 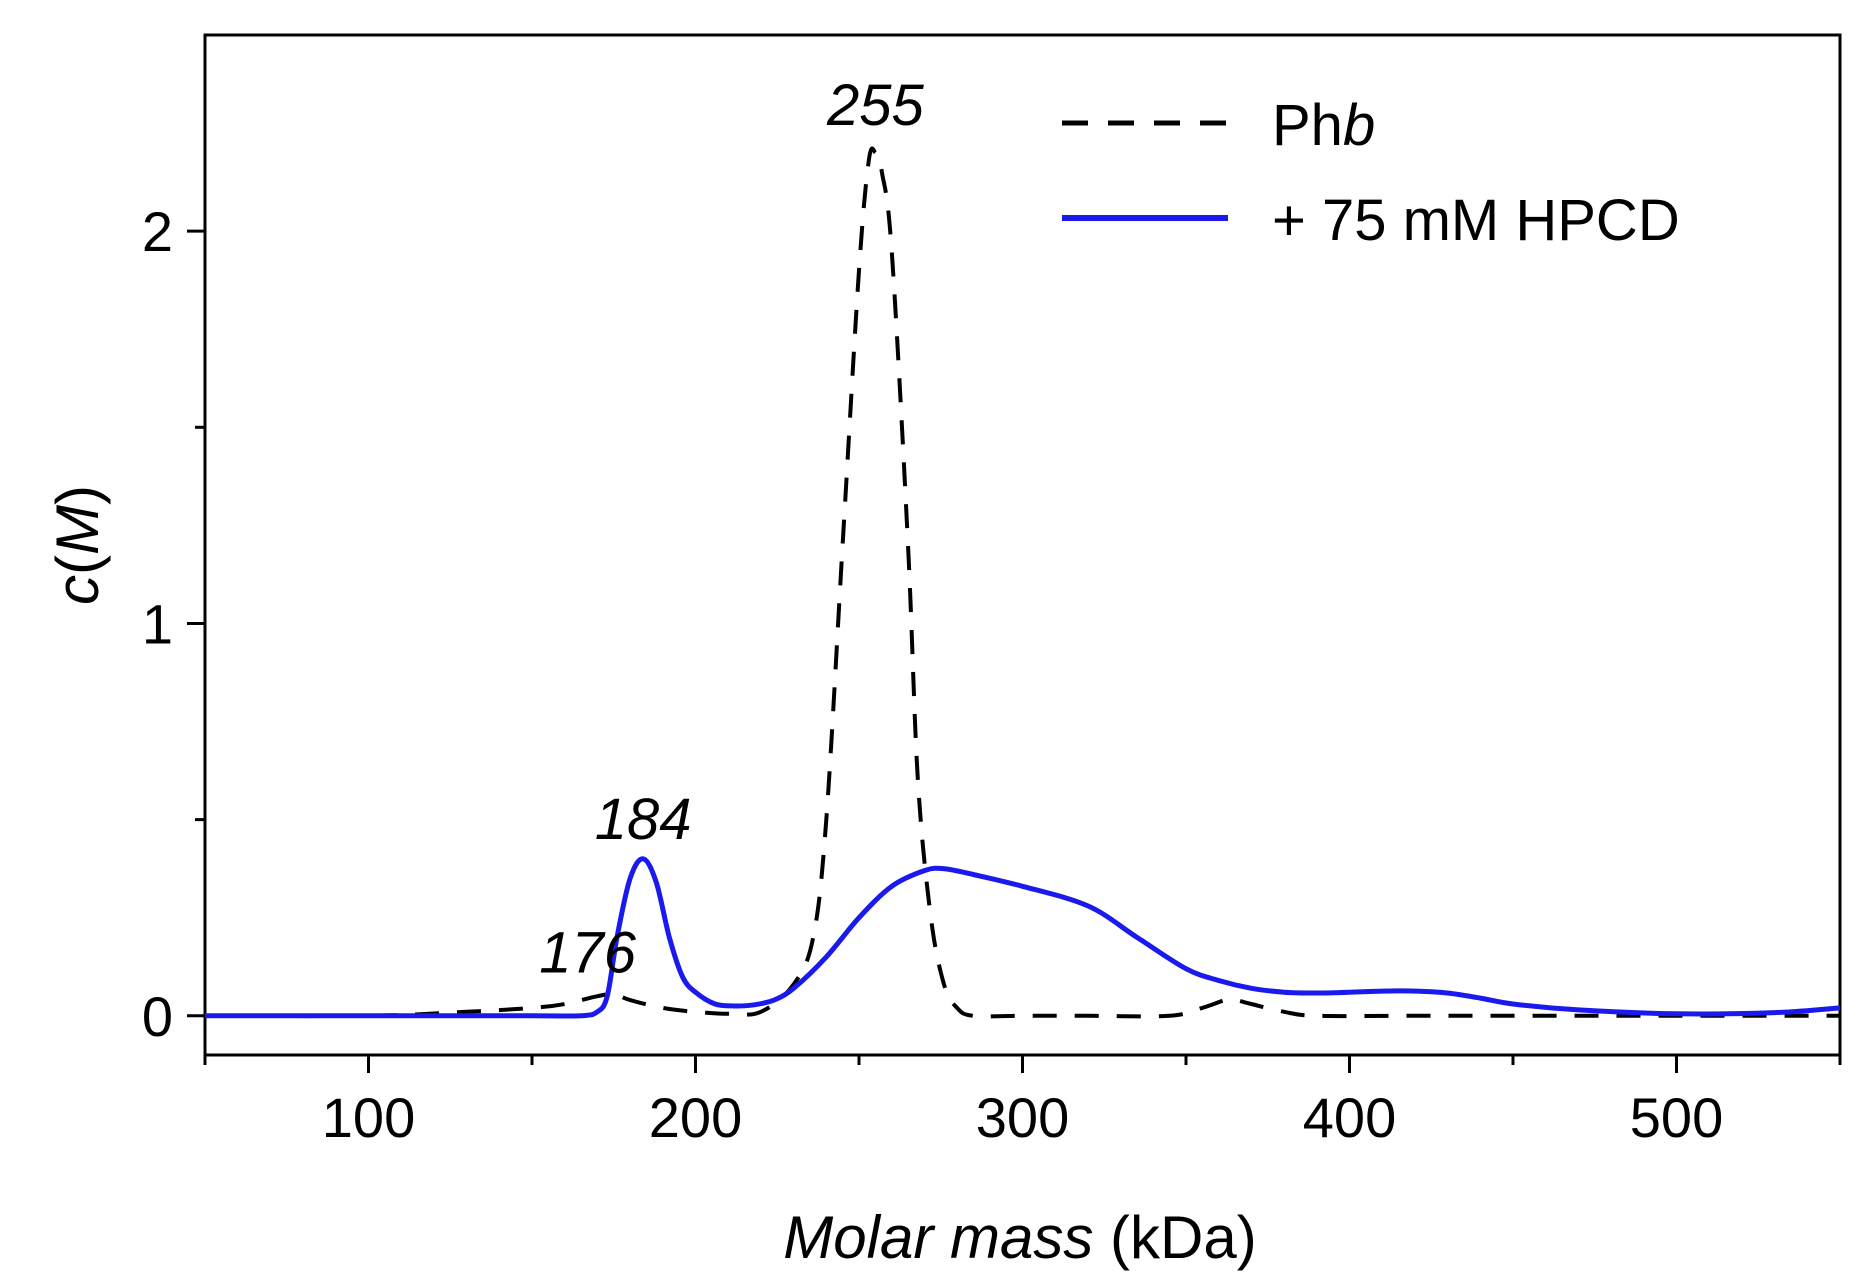 What do you see at coordinates (368, 1117) in the screenshot?
I see `x-tick-label: 100` at bounding box center [368, 1117].